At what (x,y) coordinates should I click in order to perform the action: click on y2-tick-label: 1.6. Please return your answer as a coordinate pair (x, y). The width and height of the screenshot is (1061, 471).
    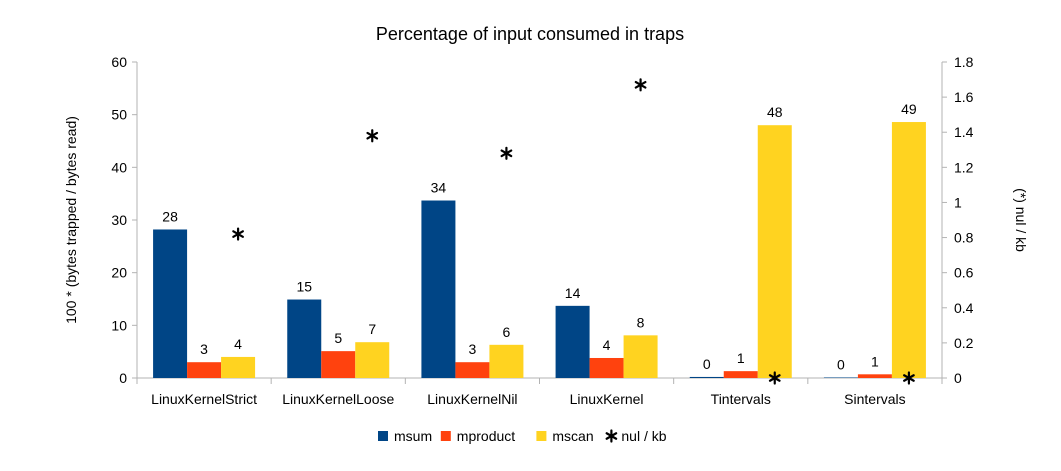
    Looking at the image, I should click on (964, 97).